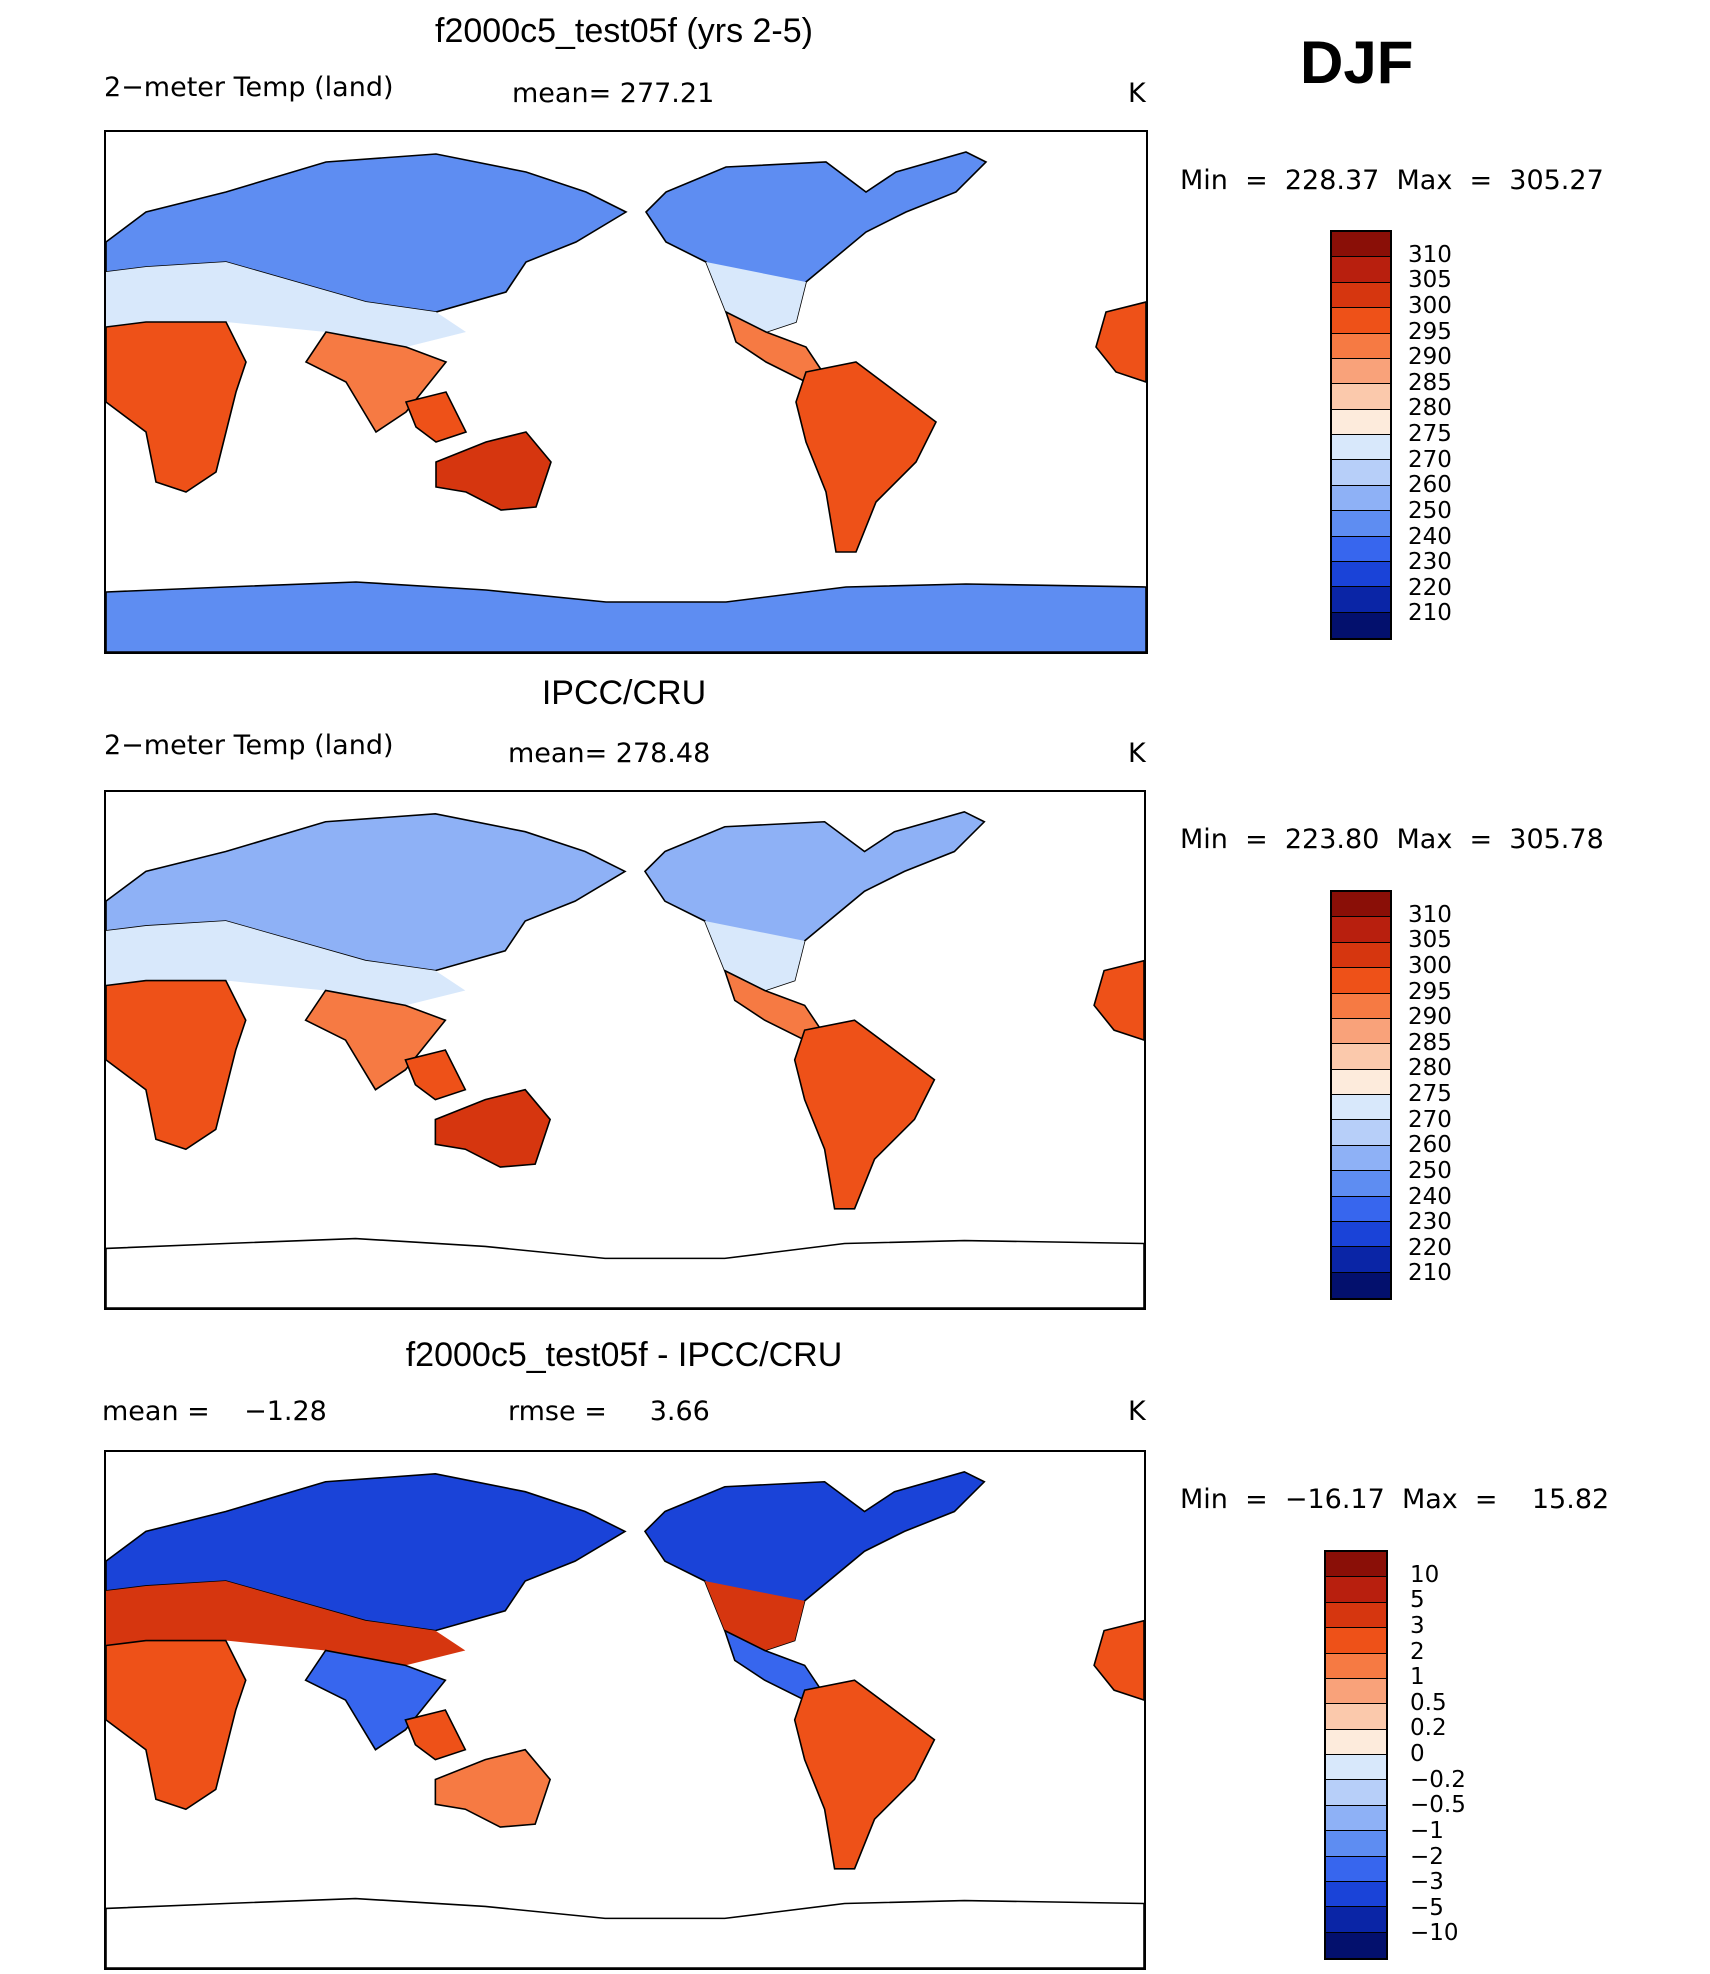 The width and height of the screenshot is (1710, 1974). Describe the element at coordinates (1430, 1170) in the screenshot. I see `colorbar-tick-label: 250` at that location.